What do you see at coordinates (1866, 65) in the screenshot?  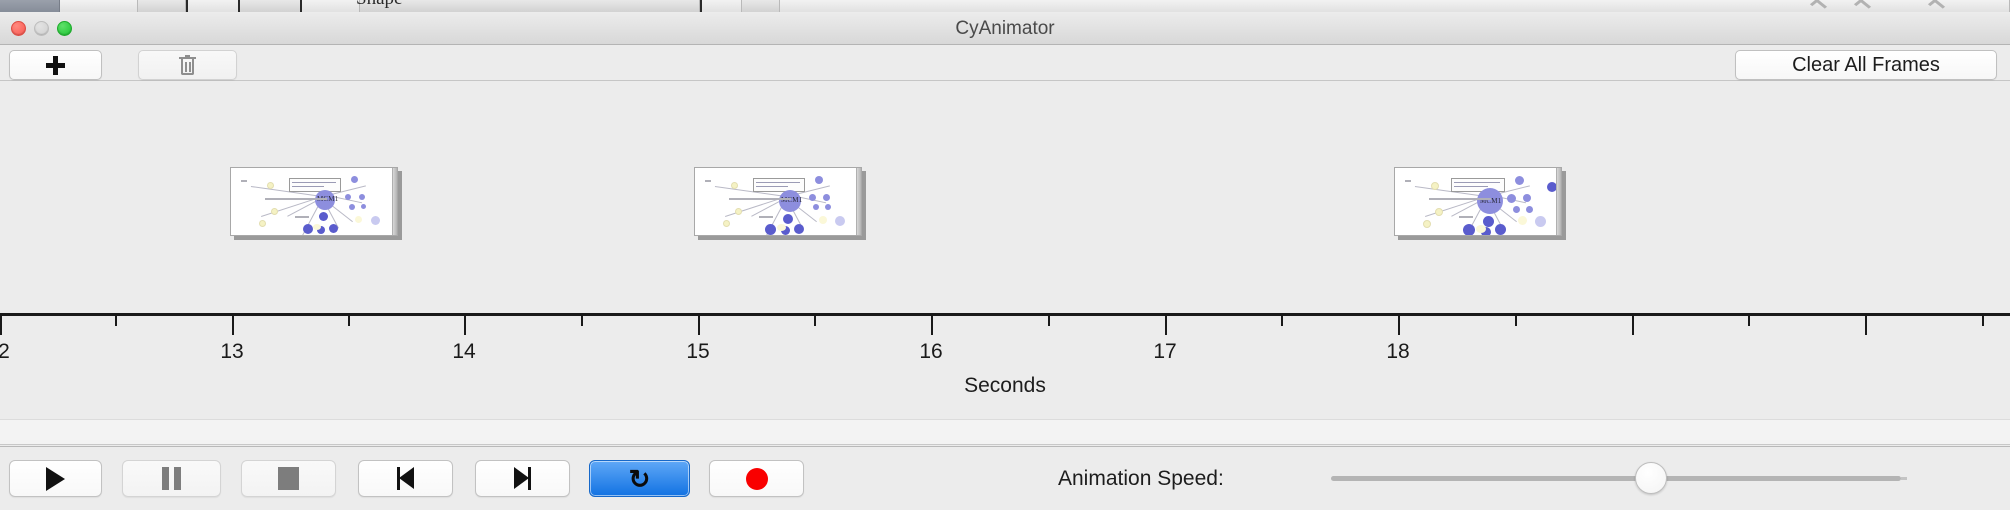 I see `clear-all-frames-button: Clear All Frames` at bounding box center [1866, 65].